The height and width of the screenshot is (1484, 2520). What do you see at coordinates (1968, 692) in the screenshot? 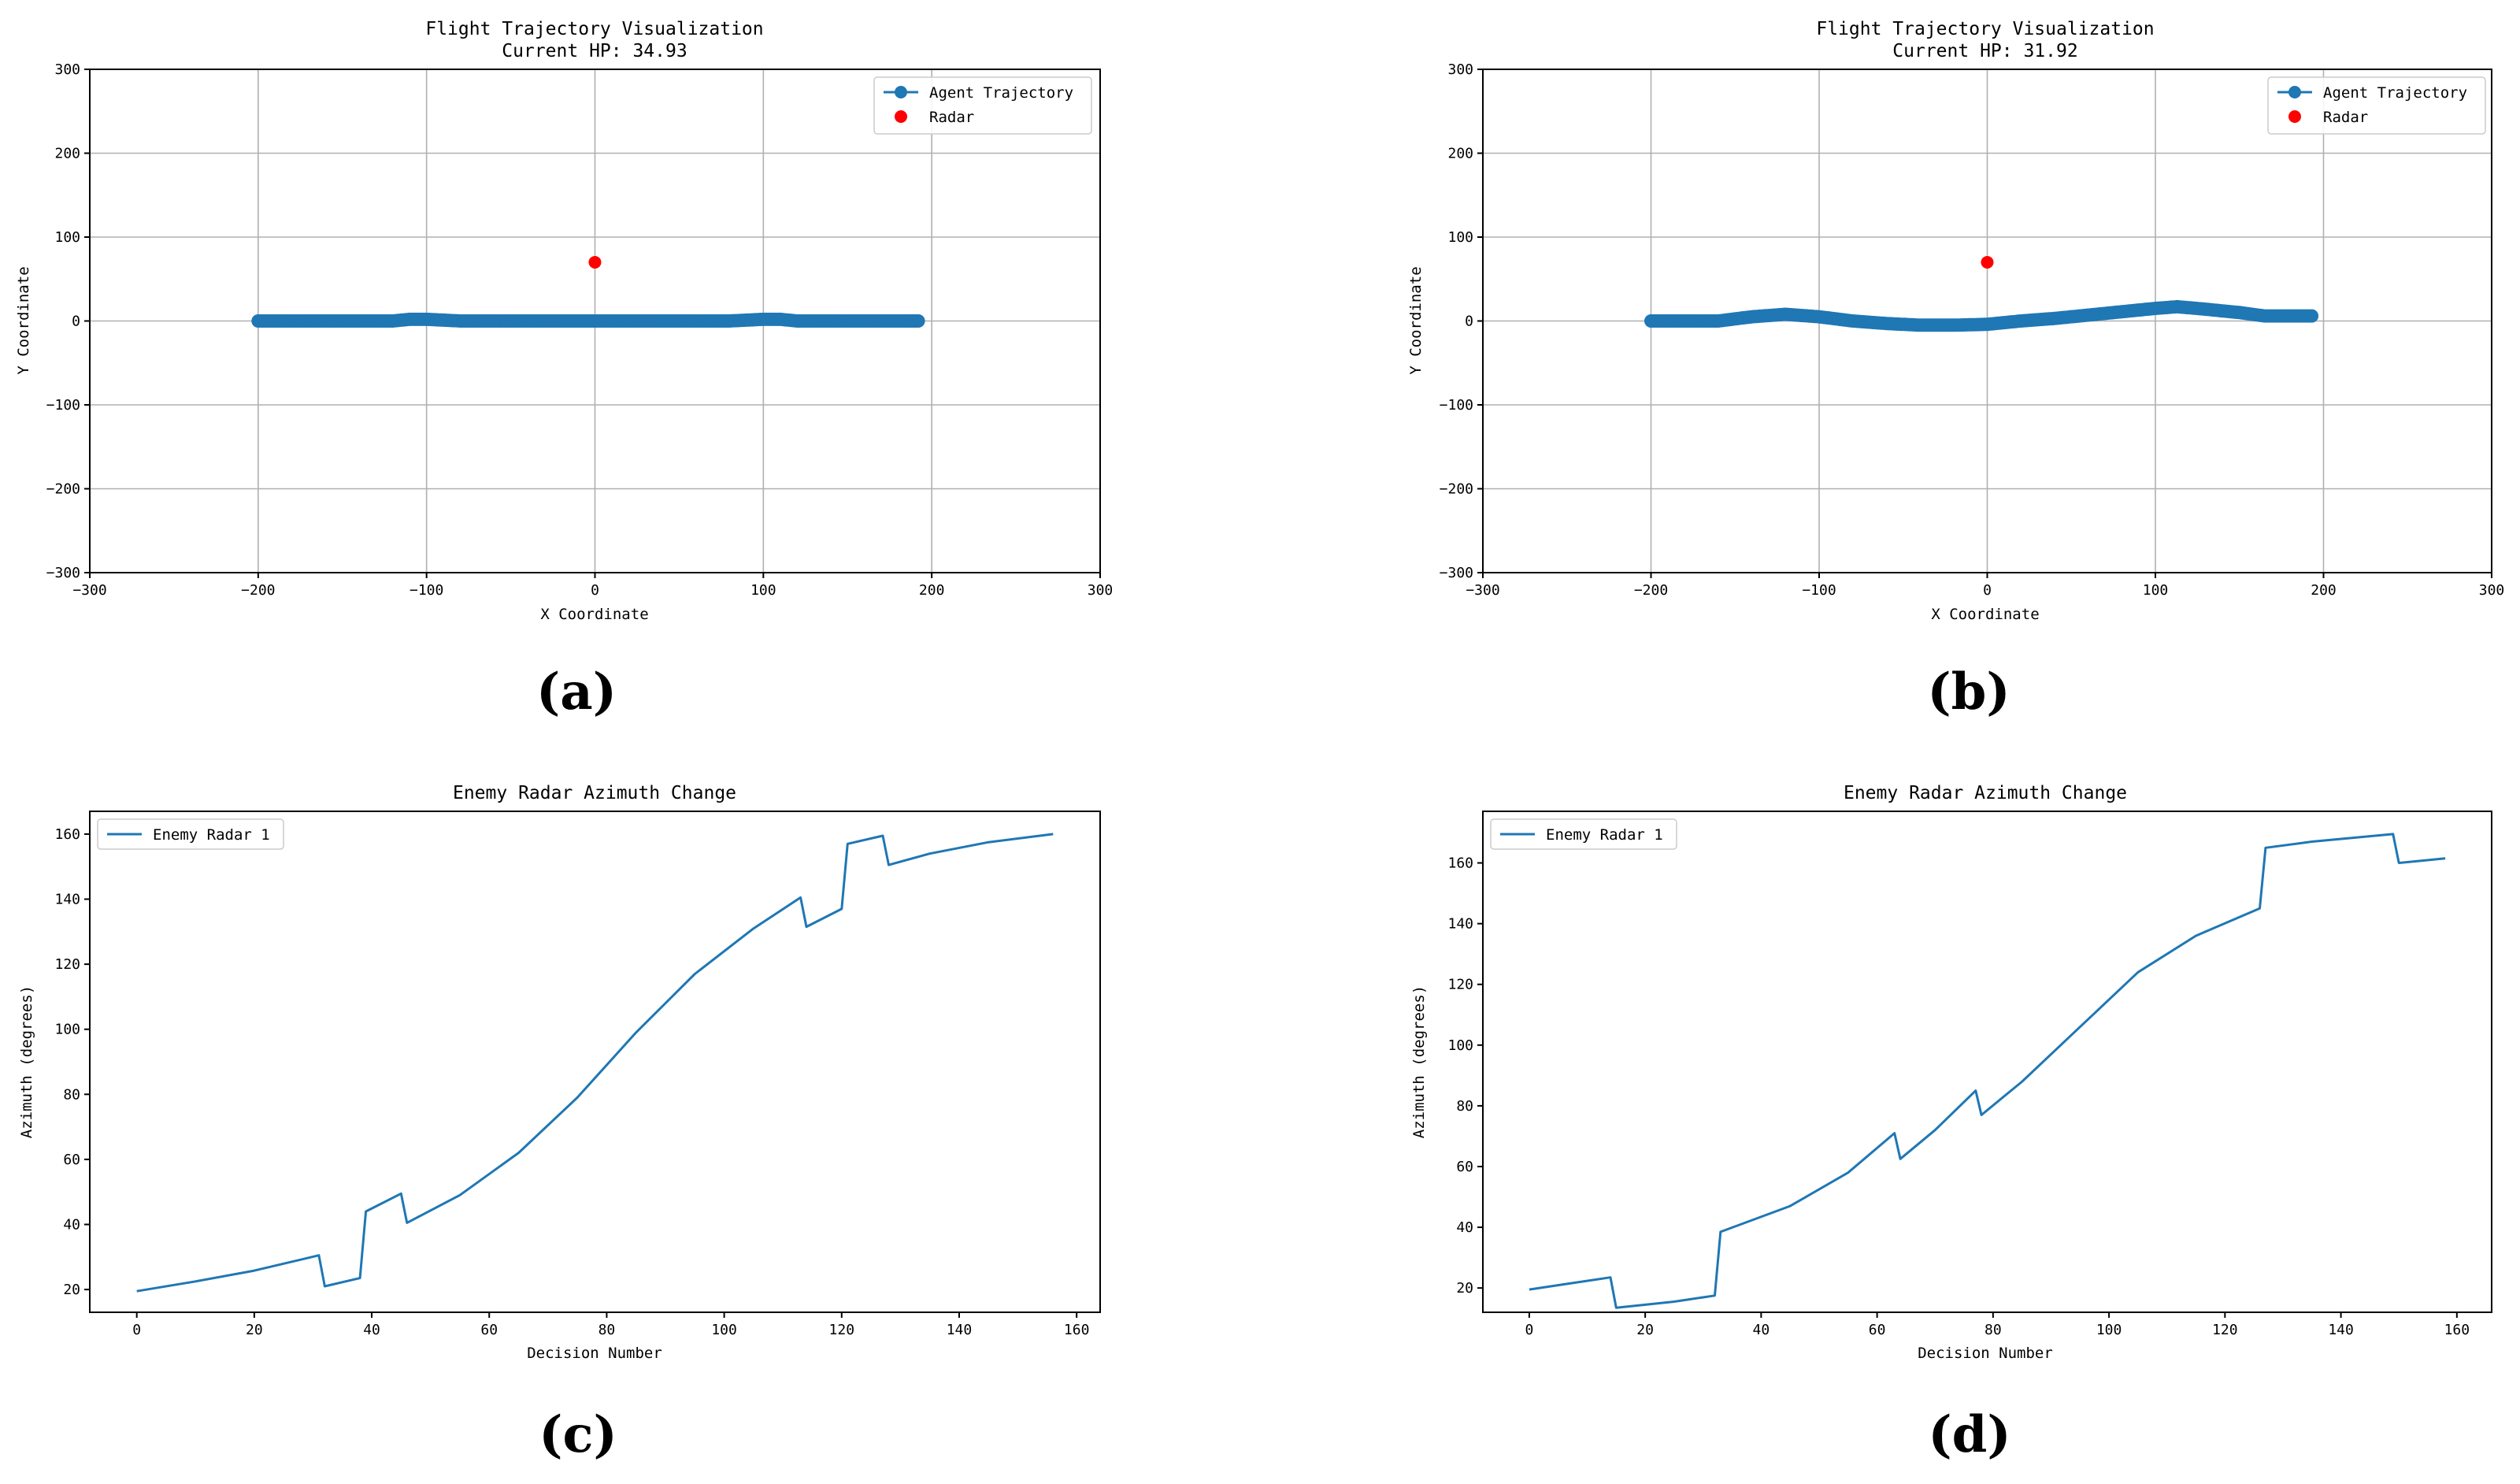
I see `panel-label: (b)` at bounding box center [1968, 692].